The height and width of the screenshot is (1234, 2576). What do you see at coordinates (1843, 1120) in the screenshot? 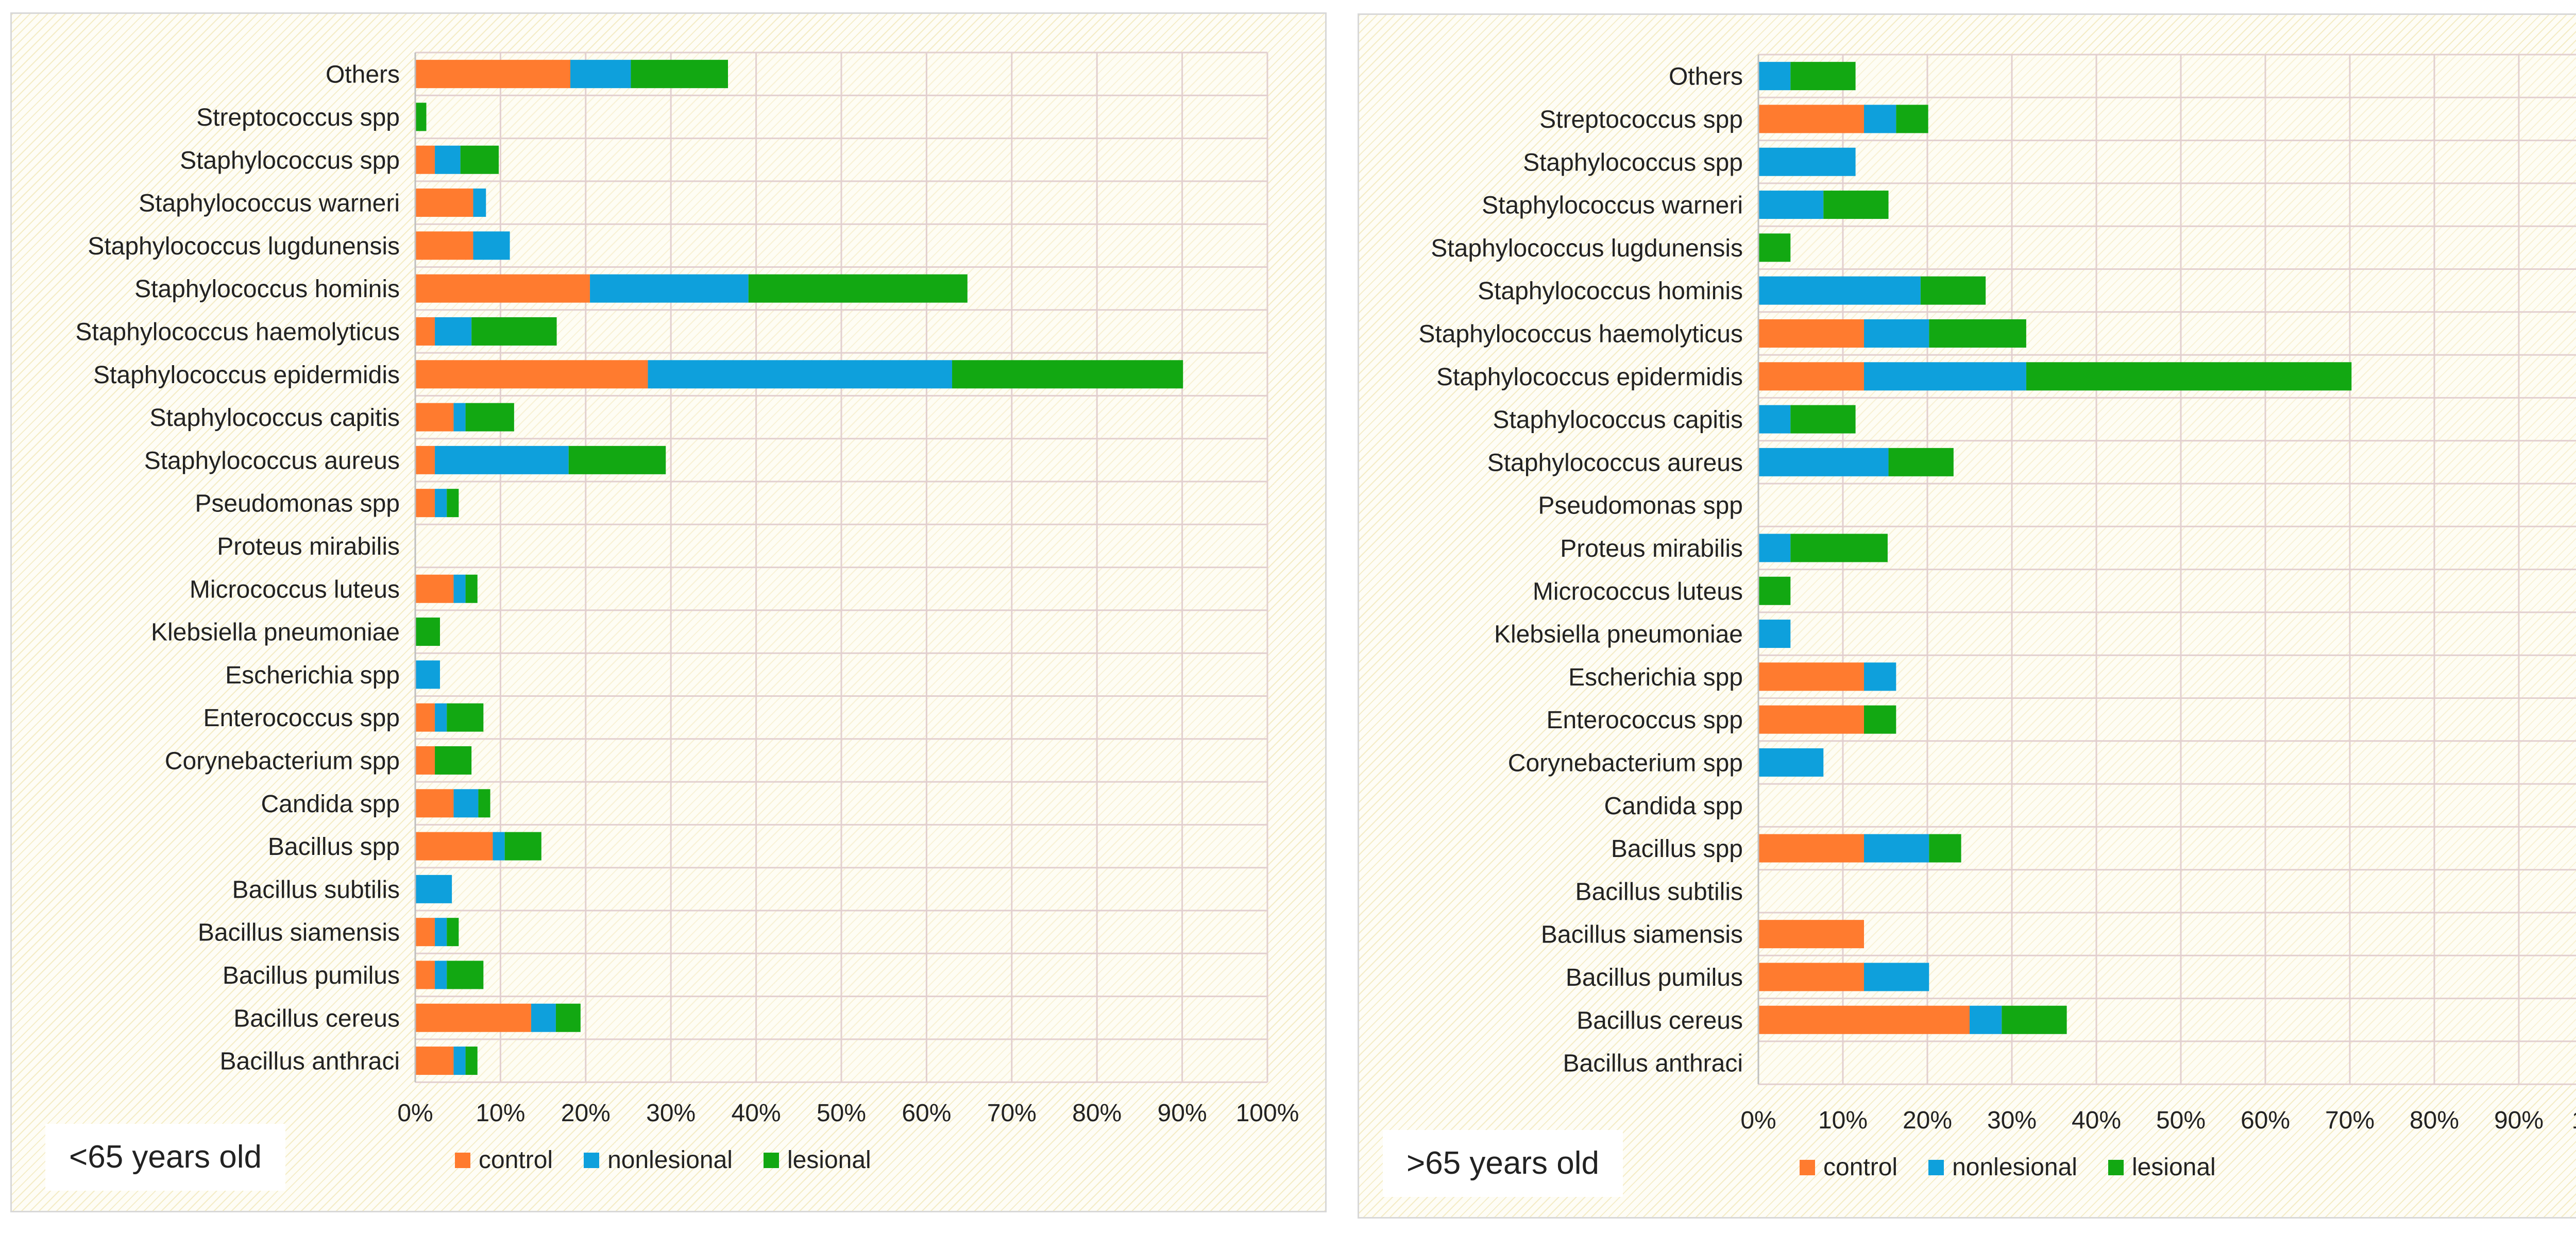
I see `x-tick-label: 10%` at bounding box center [1843, 1120].